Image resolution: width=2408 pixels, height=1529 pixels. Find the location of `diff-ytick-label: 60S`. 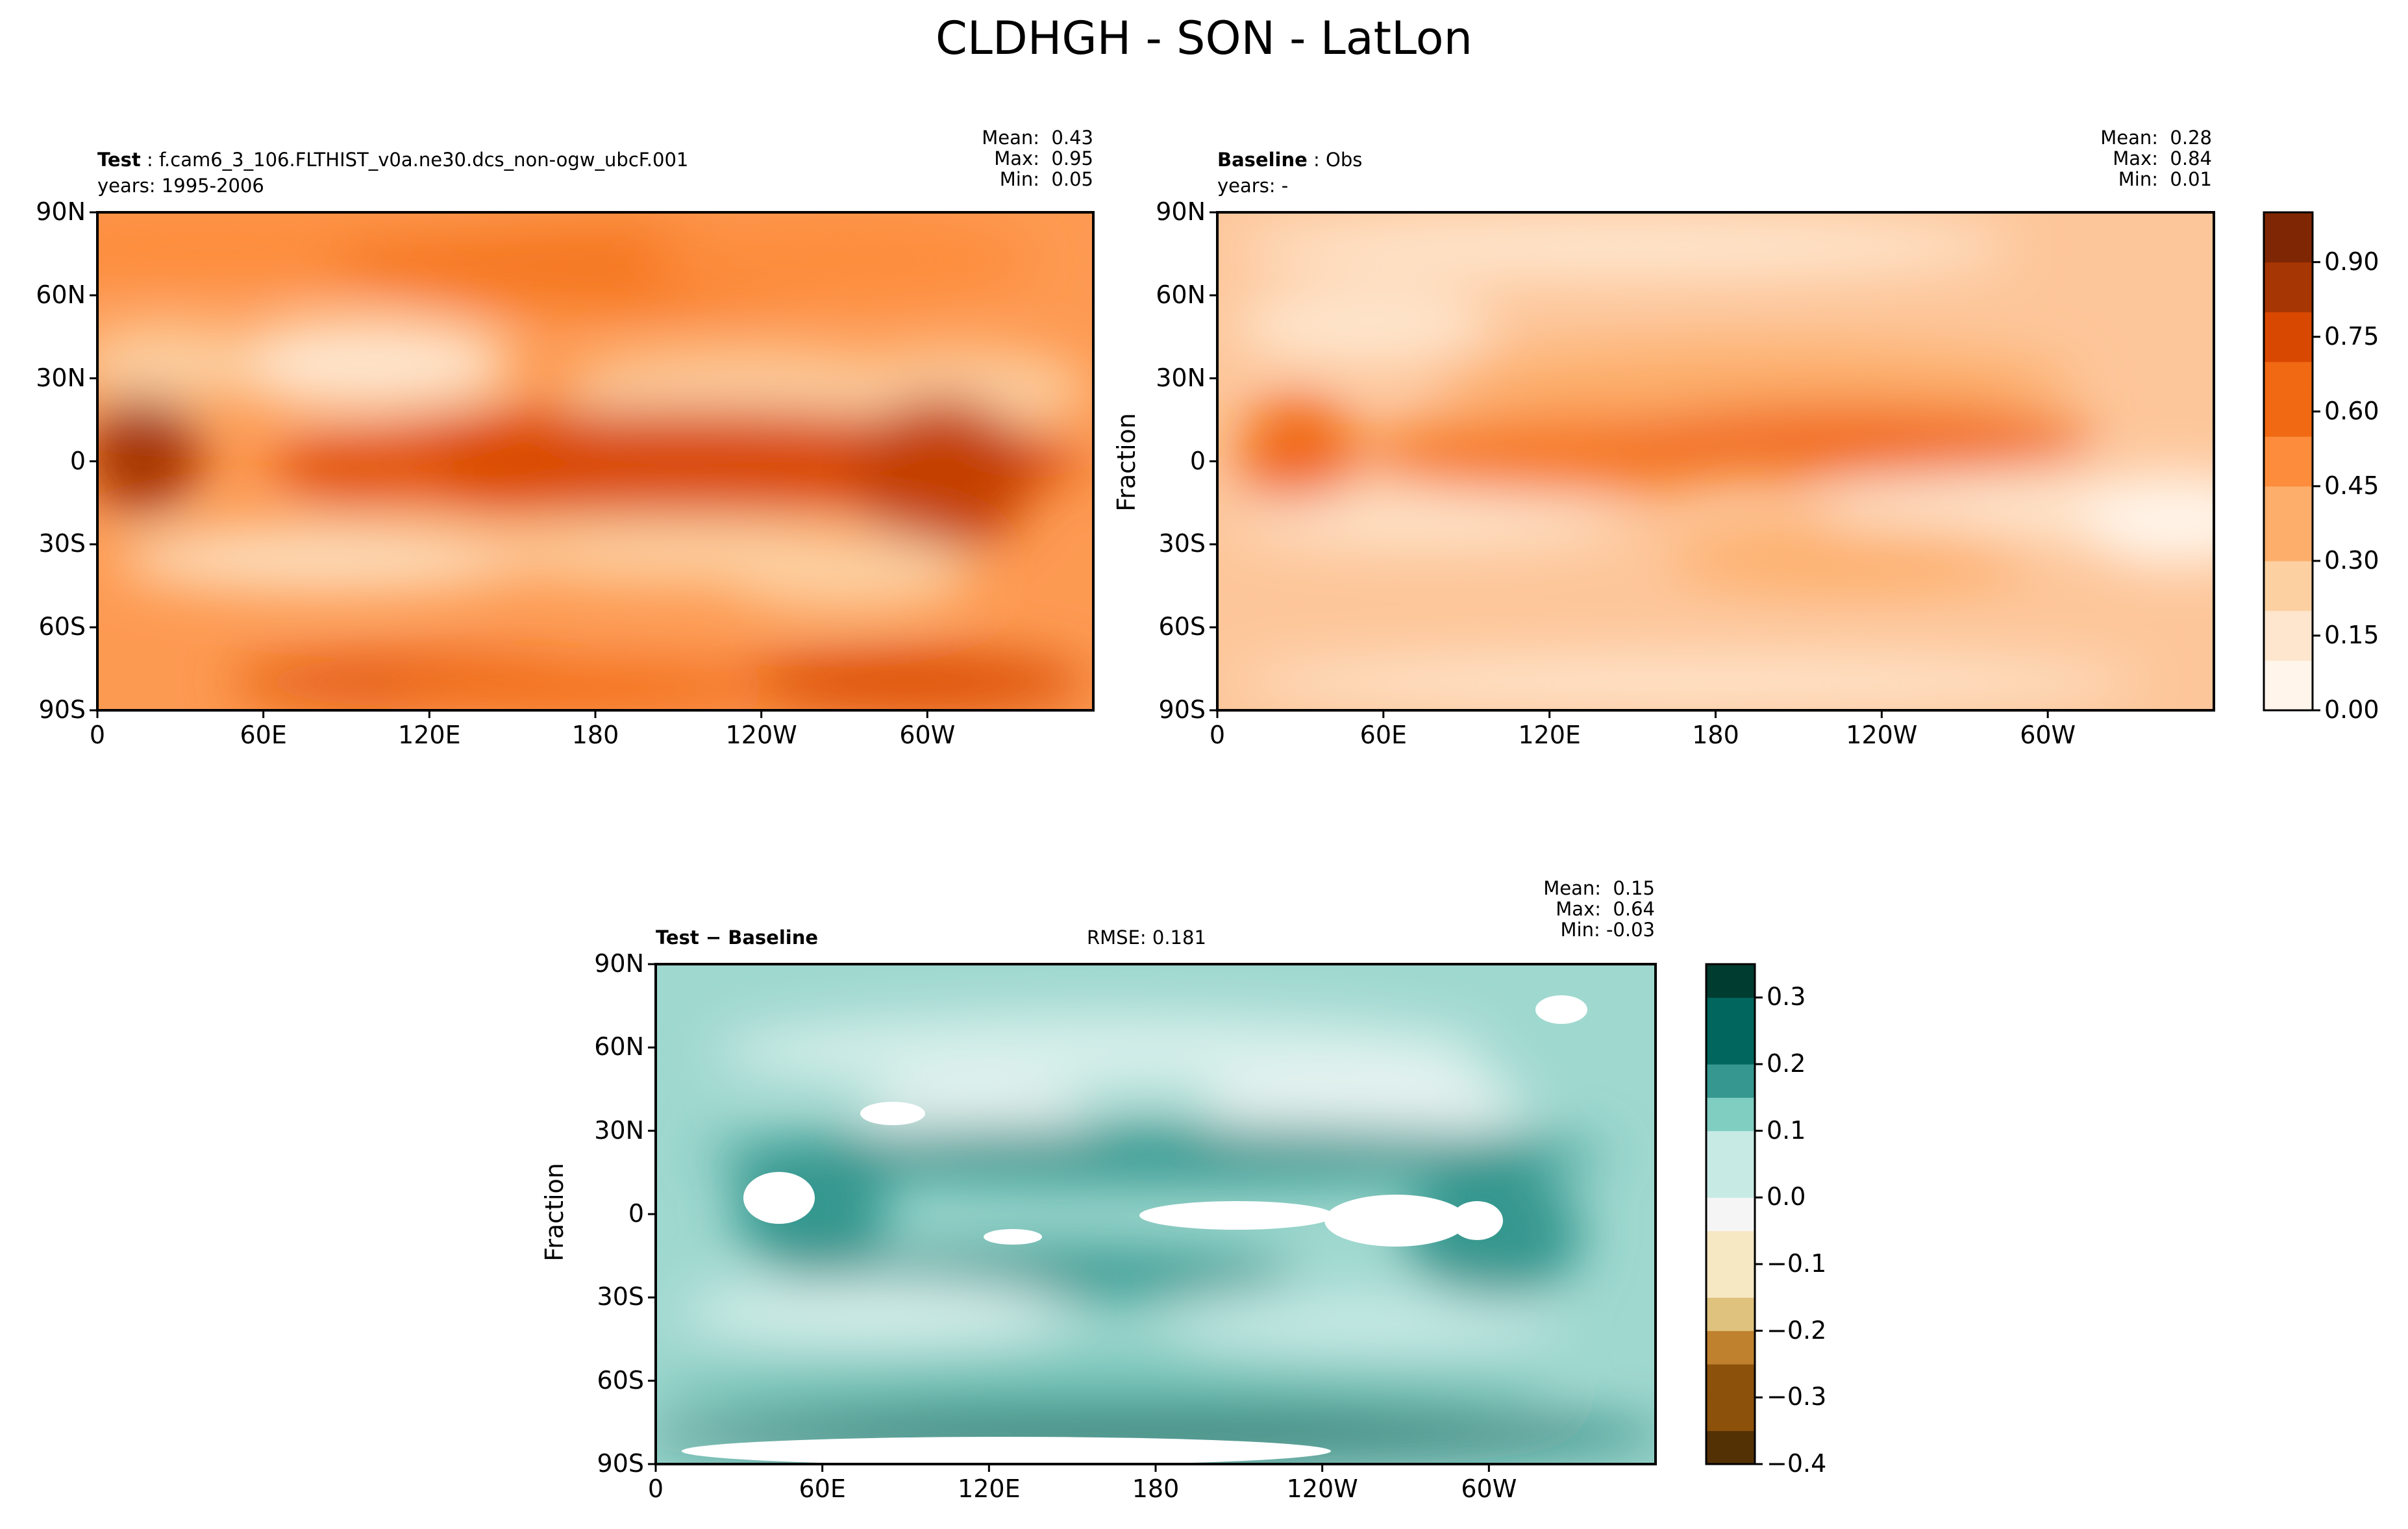

diff-ytick-label: 60S is located at coordinates (620, 1380).